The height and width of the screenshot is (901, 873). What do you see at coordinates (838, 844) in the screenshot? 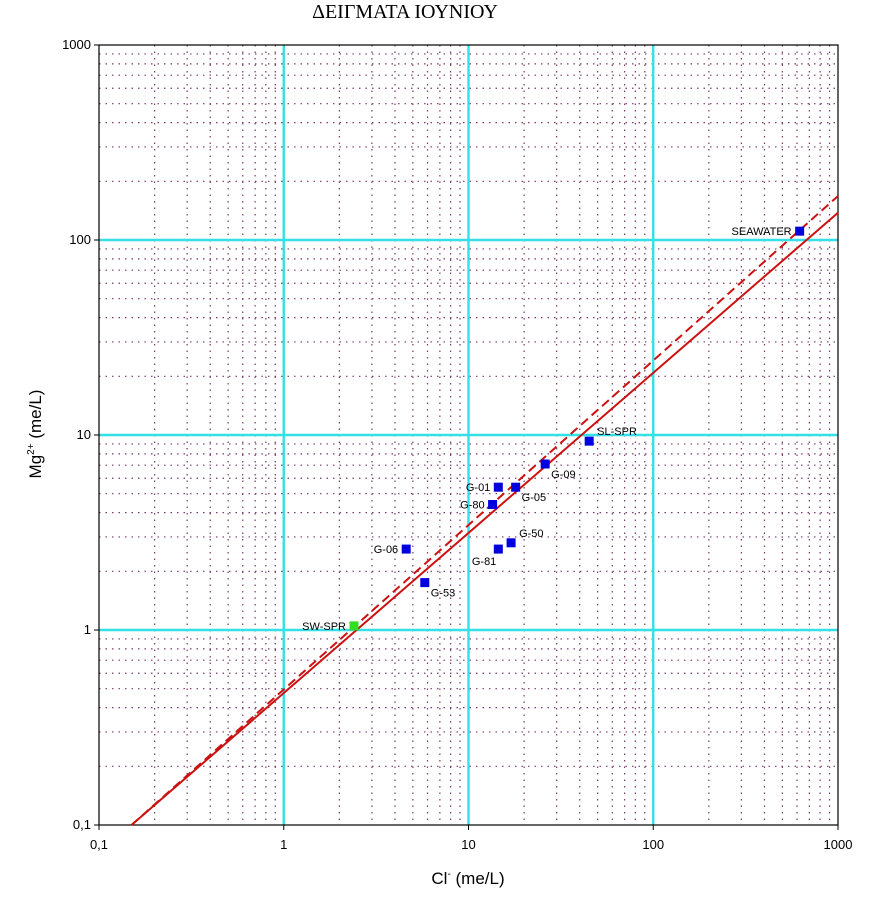
I see `x-tick-label: 1000` at bounding box center [838, 844].